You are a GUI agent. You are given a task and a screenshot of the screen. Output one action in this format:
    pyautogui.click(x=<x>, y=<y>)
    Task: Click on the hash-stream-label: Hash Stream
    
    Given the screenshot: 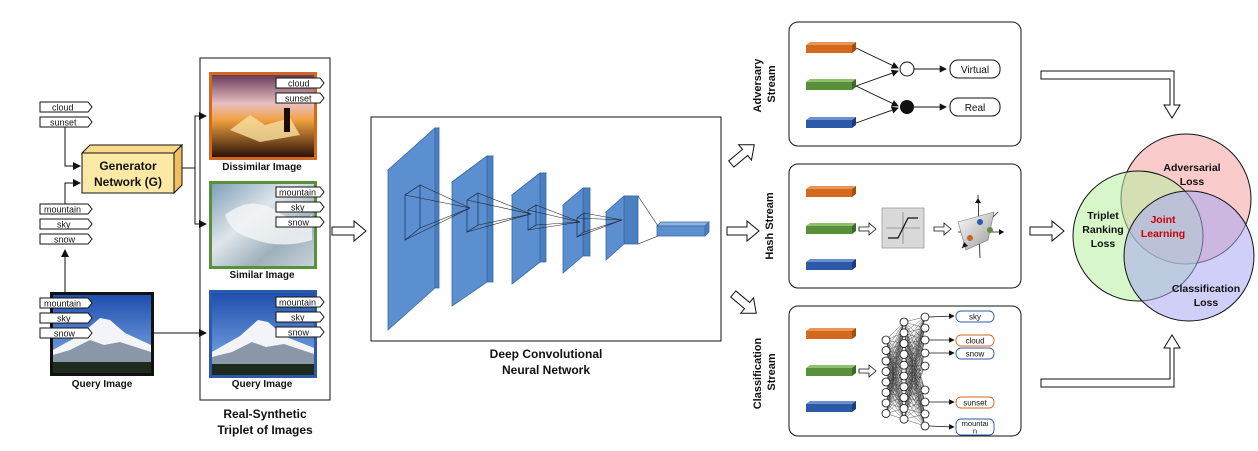 What is the action you would take?
    pyautogui.click(x=770, y=225)
    